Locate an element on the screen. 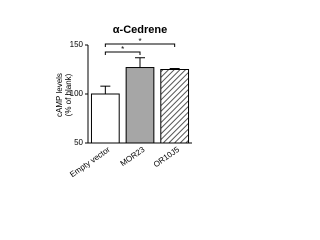 This screenshot has width=320, height=240. y-axis-label: cAMP levels (% of blank) is located at coordinates (64, 95).